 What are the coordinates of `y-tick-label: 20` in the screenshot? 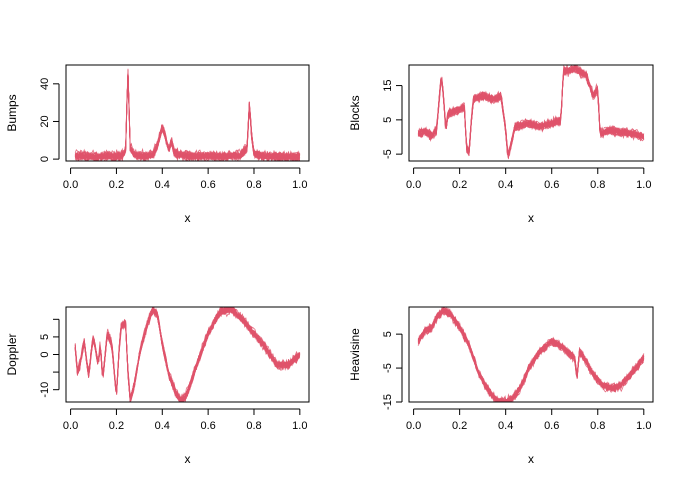 It's located at (45, 121).